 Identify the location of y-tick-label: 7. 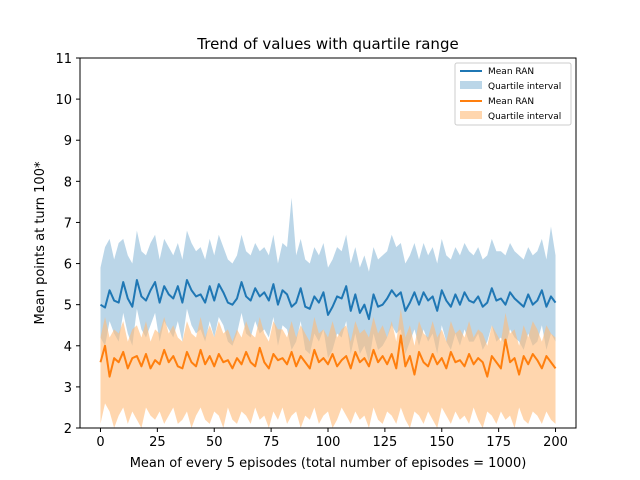
(68, 223).